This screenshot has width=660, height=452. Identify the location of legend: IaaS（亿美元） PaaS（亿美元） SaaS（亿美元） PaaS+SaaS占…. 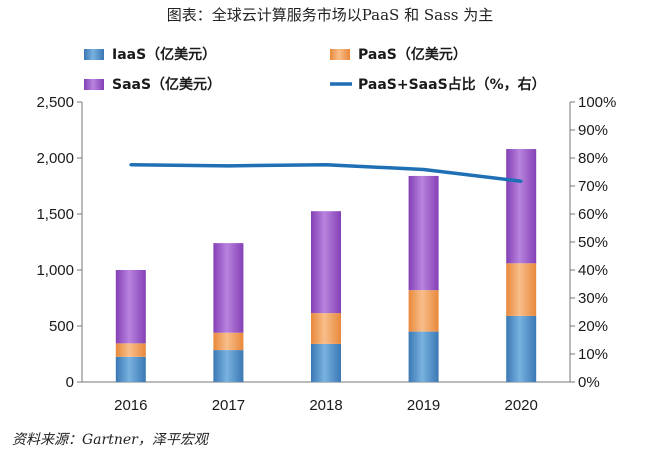
(315, 69).